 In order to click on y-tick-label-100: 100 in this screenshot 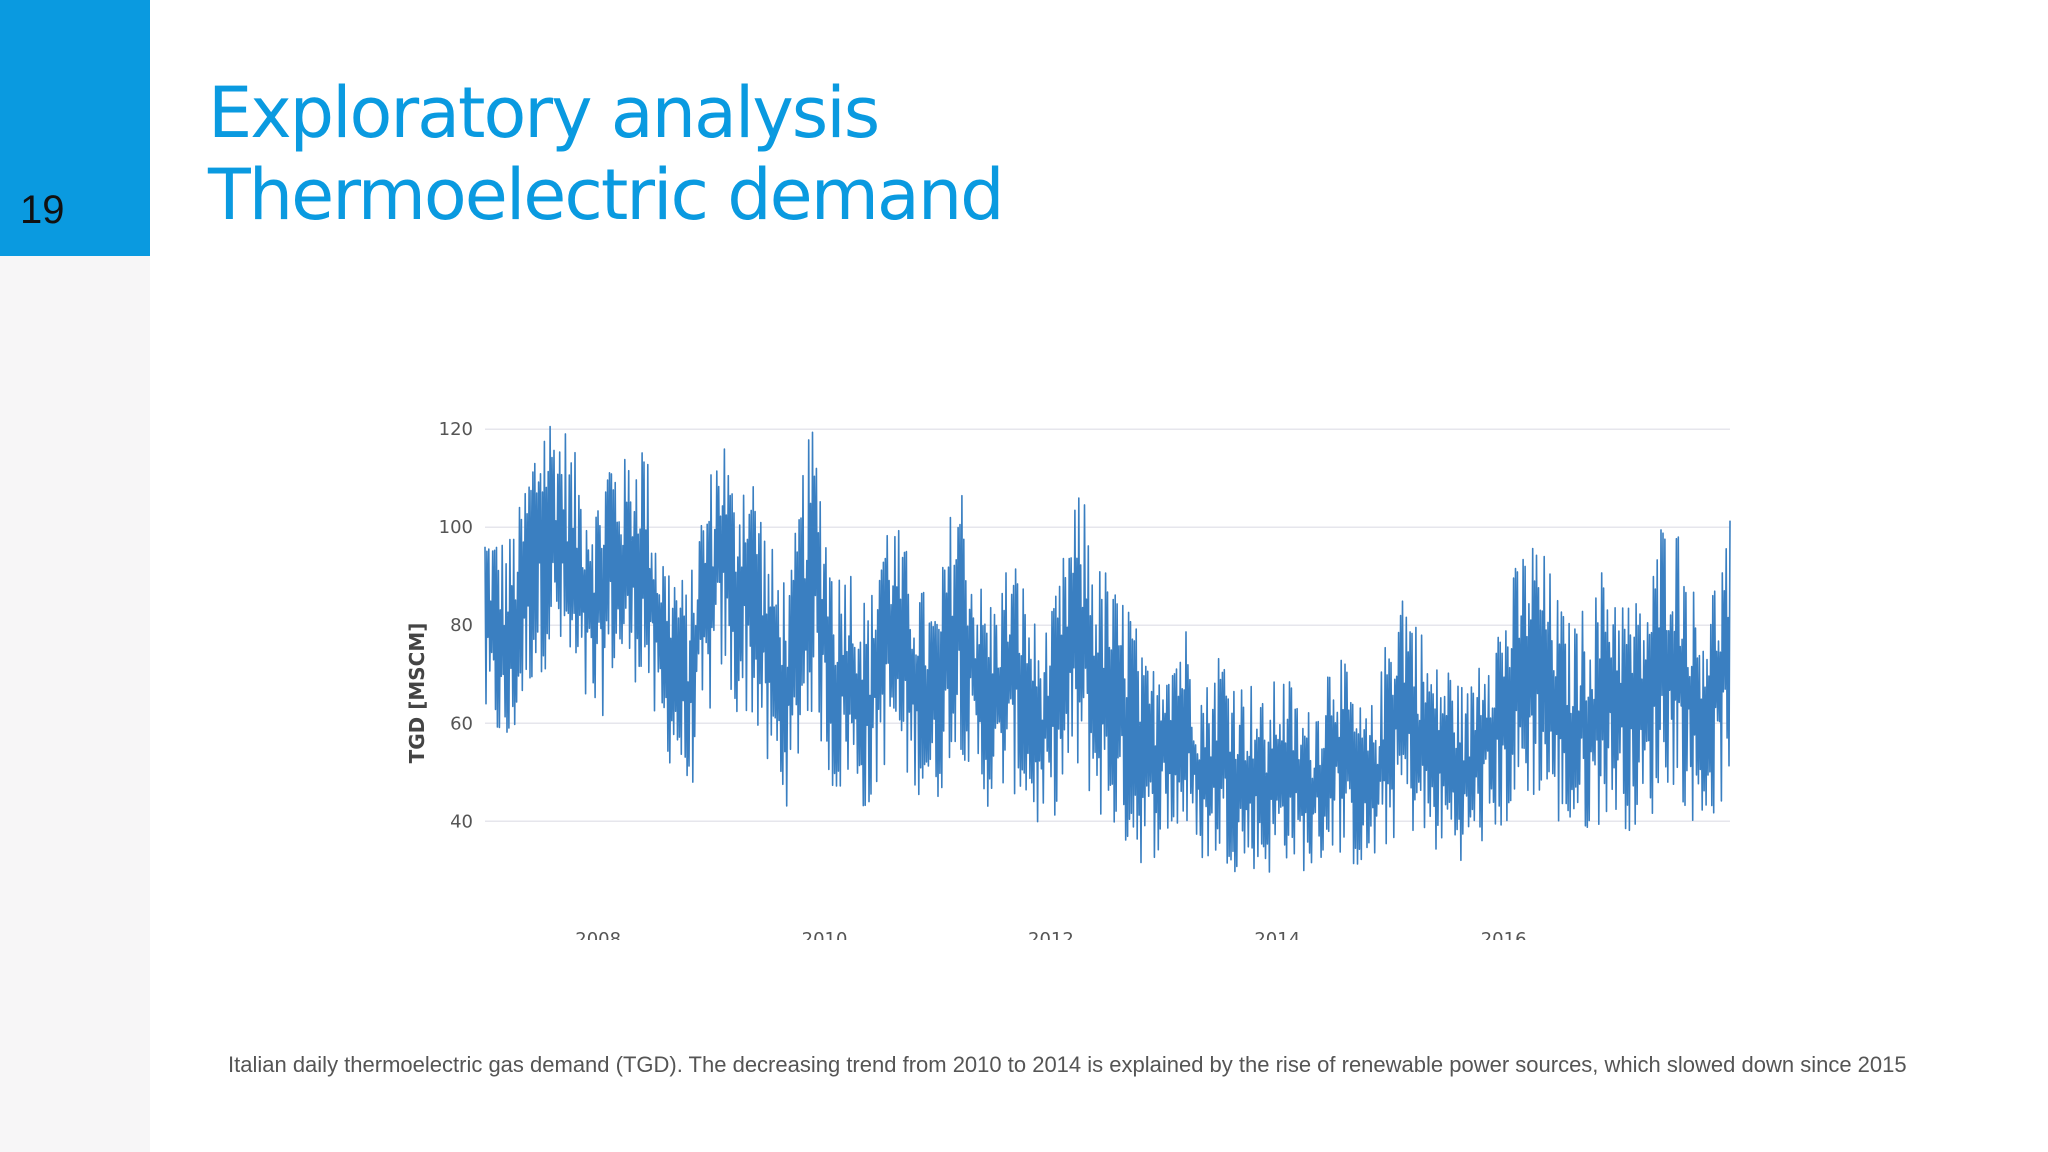, I will do `click(456, 527)`.